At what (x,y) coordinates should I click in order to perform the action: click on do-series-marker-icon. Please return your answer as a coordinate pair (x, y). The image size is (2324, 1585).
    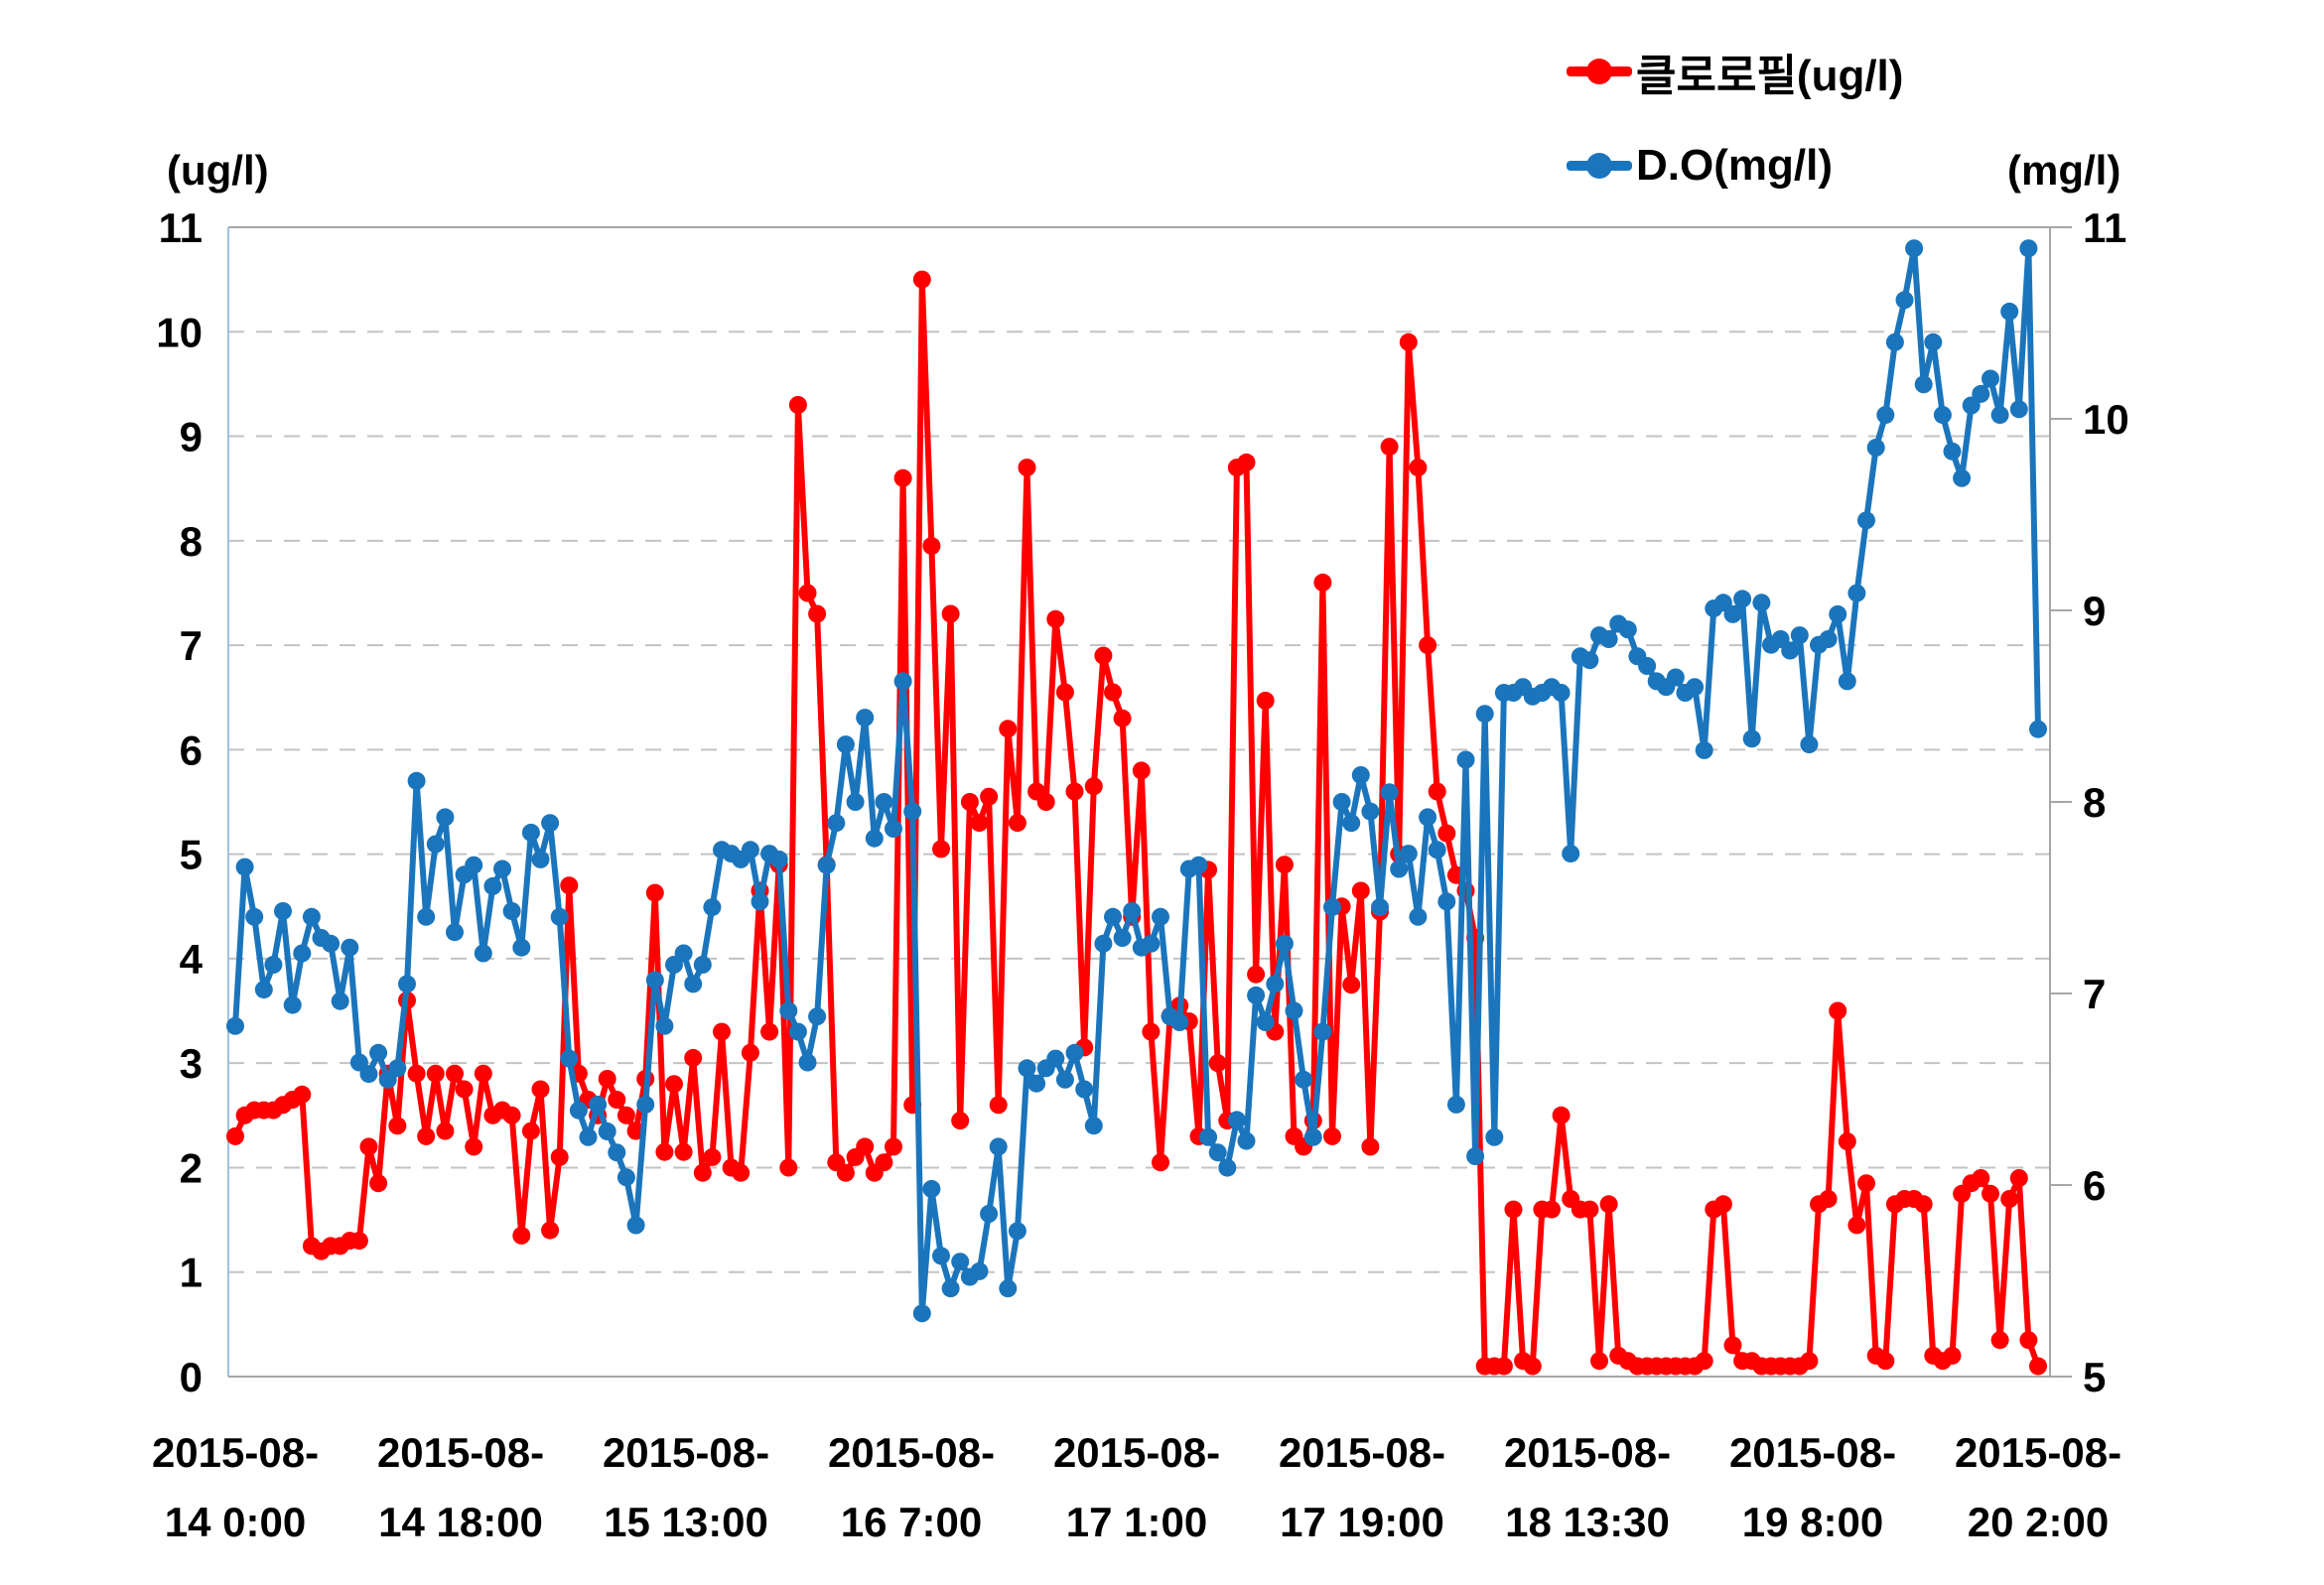
    Looking at the image, I should click on (1600, 166).